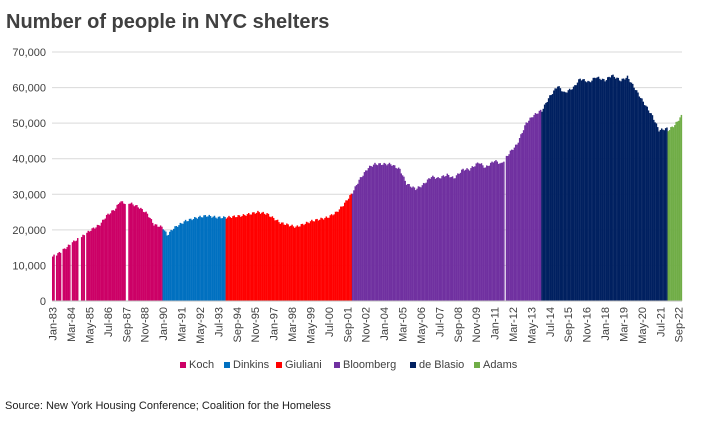  What do you see at coordinates (446, 205) in the screenshot?
I see `series-bloomberg` at bounding box center [446, 205].